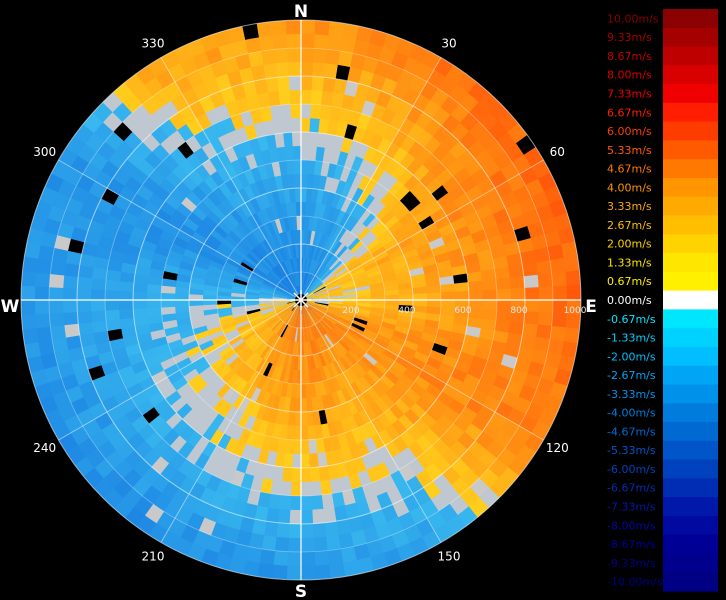 Image resolution: width=726 pixels, height=600 pixels. What do you see at coordinates (231, 179) in the screenshot?
I see `azimuth-line` at bounding box center [231, 179].